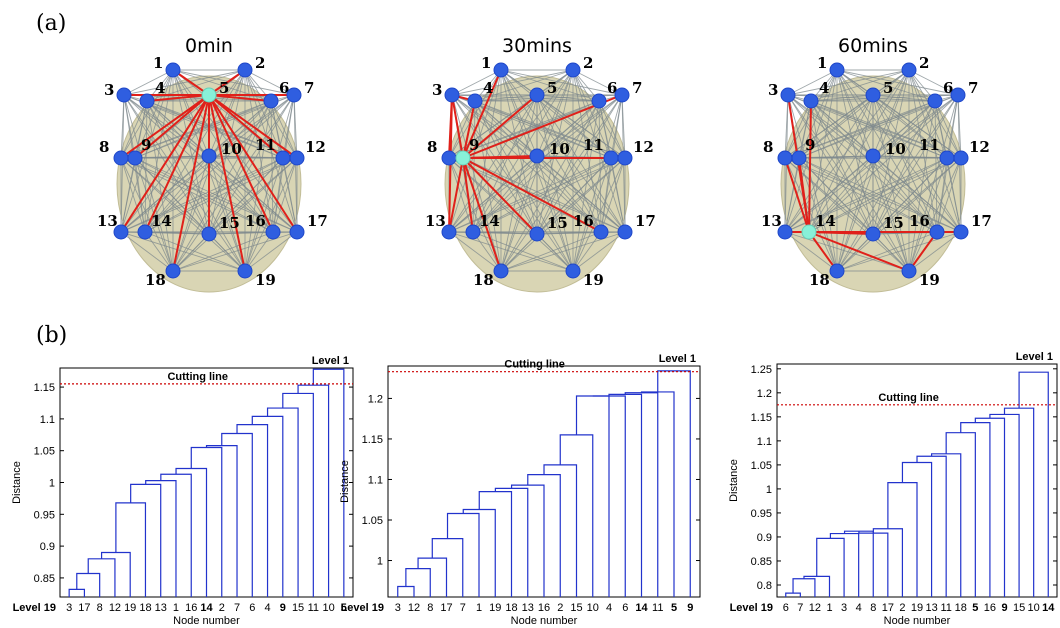 The height and width of the screenshot is (628, 1060). What do you see at coordinates (109, 90) in the screenshot?
I see `node-label-3: 3` at bounding box center [109, 90].